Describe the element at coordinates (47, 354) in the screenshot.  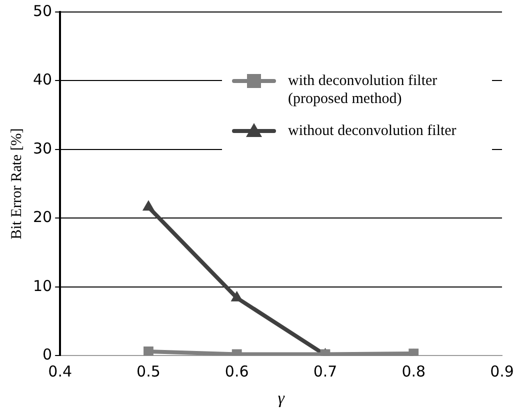
I see `y-tick-label: 0` at that location.